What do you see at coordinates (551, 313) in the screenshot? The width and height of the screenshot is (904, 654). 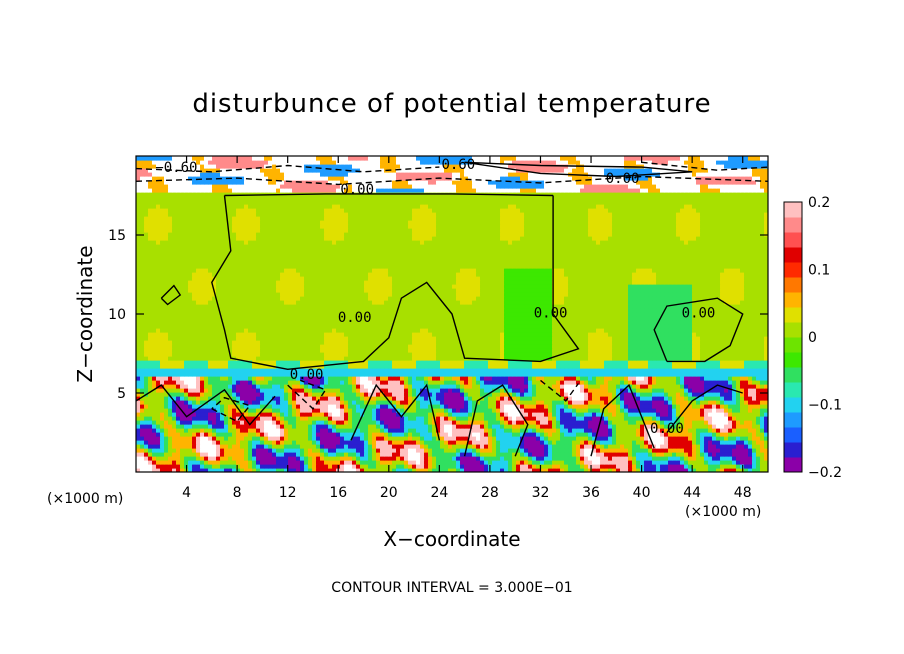 I see `contour-label-5: 0.00` at bounding box center [551, 313].